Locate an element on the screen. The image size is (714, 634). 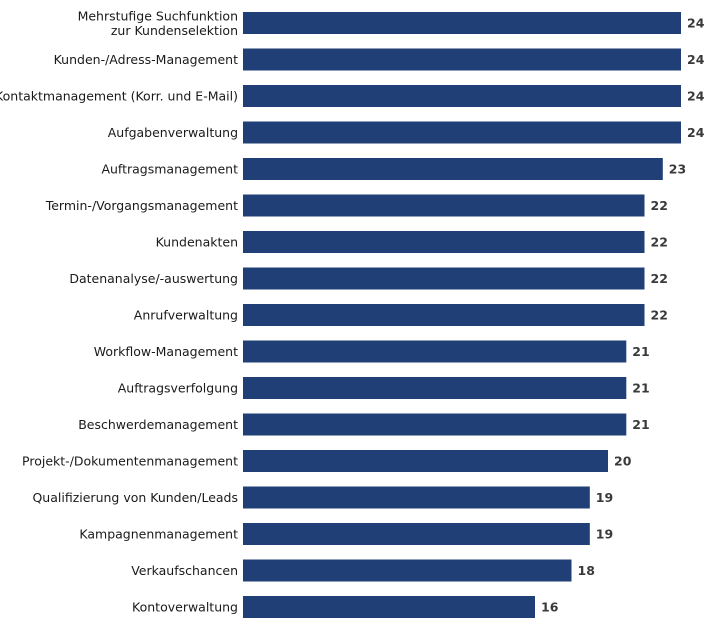
category-label: Qualifizierung von Kunden/Leads is located at coordinates (135, 497).